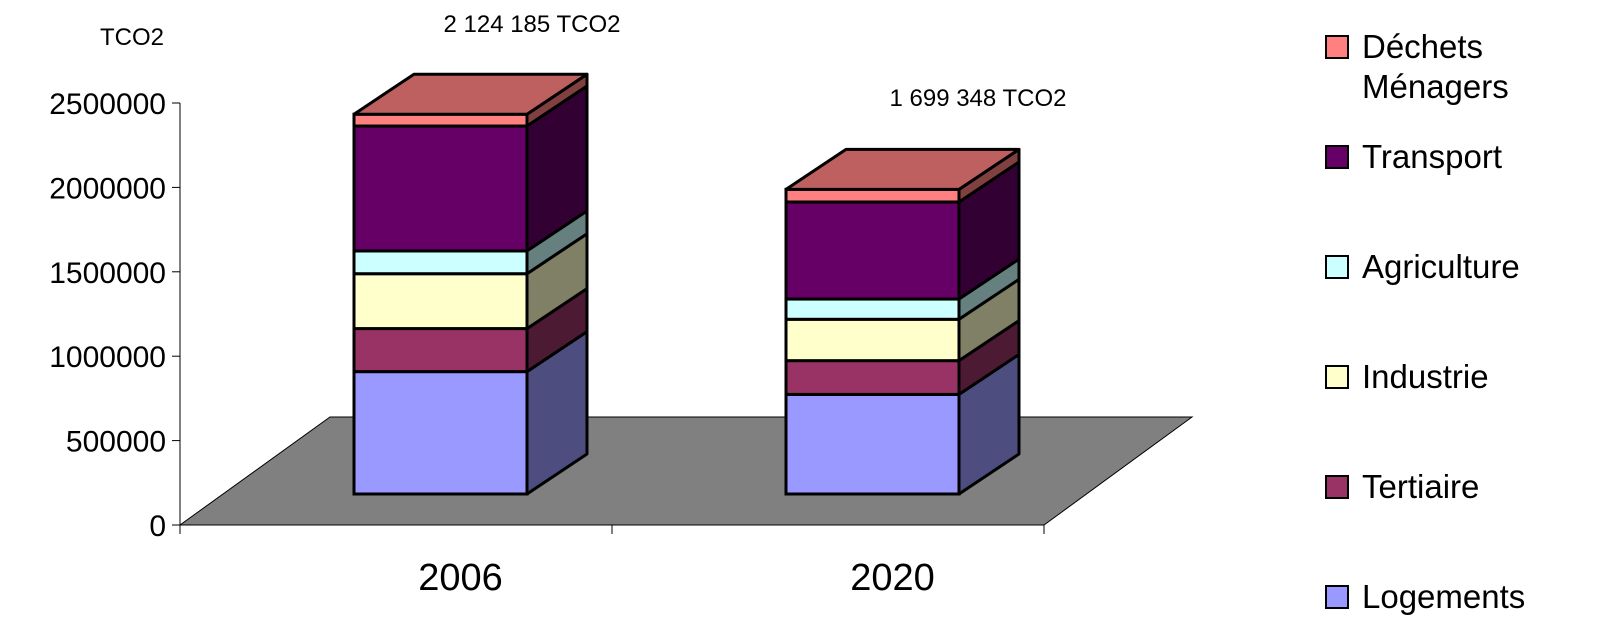  Describe the element at coordinates (1420, 486) in the screenshot. I see `legend-label: Tertiaire` at that location.